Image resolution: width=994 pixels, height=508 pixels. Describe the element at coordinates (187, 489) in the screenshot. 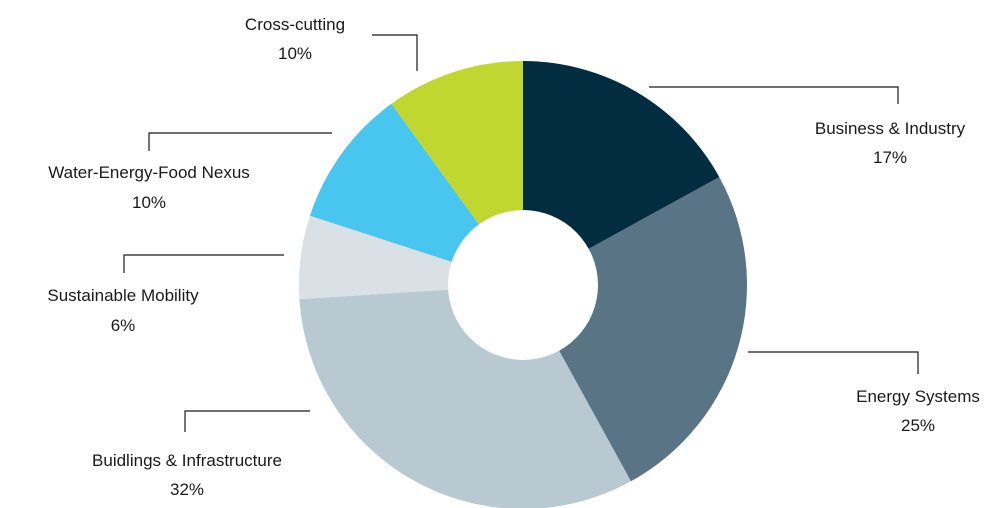

I see `value-buildings-infrastructure: 32%` at that location.